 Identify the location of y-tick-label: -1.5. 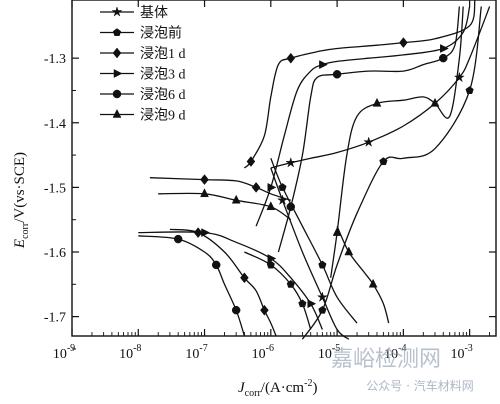
(55, 188).